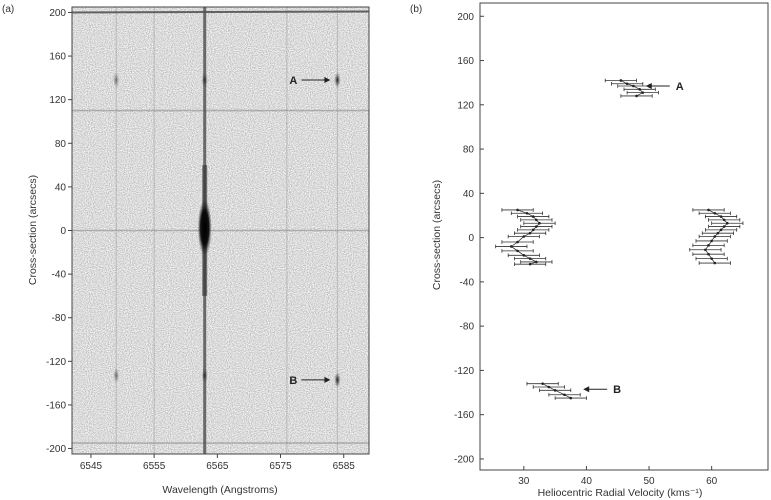 The image size is (771, 500). Describe the element at coordinates (310, 81) in the screenshot. I see `panel-a-annotation-a: A` at that location.